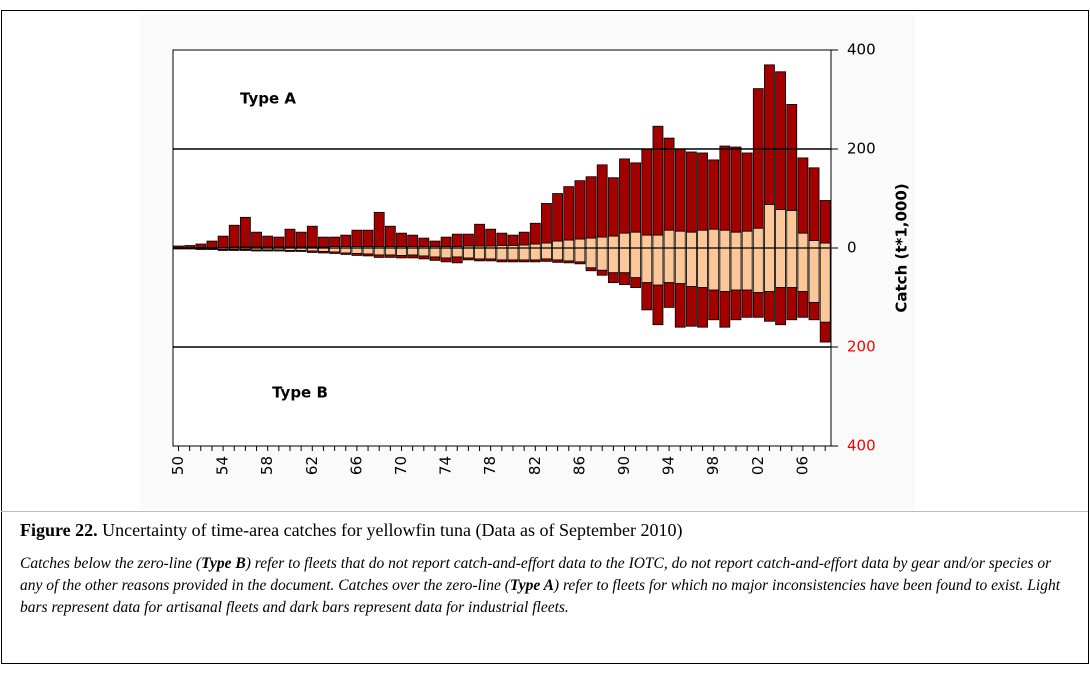 The width and height of the screenshot is (1090, 675). What do you see at coordinates (223, 563) in the screenshot?
I see `note-emphasis: Type B` at bounding box center [223, 563].